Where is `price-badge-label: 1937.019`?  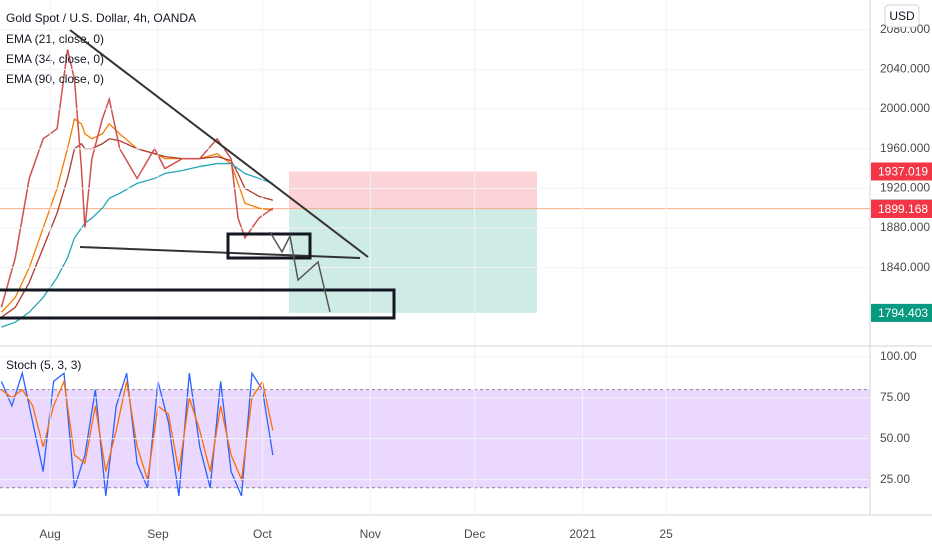 price-badge-label: 1937.019 is located at coordinates (903, 172).